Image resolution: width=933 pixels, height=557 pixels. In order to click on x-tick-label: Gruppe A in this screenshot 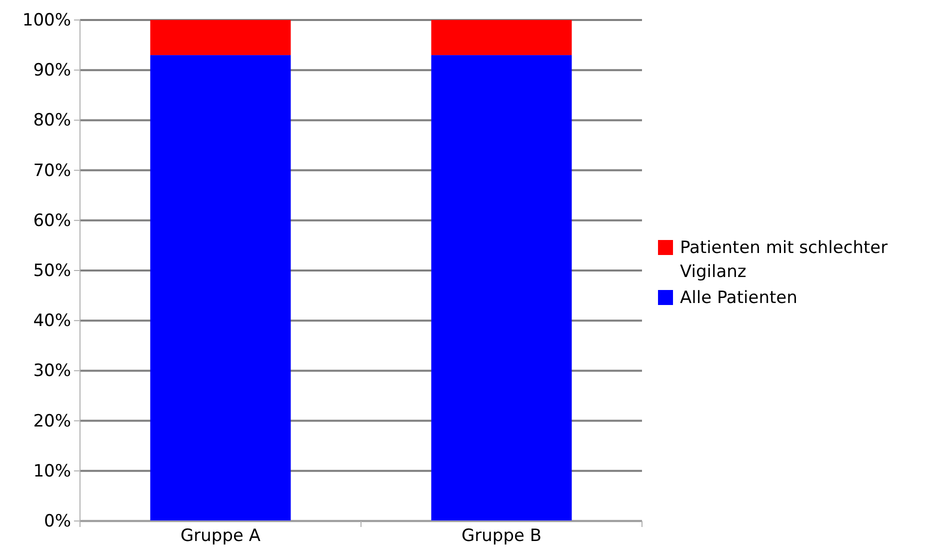, I will do `click(220, 536)`.